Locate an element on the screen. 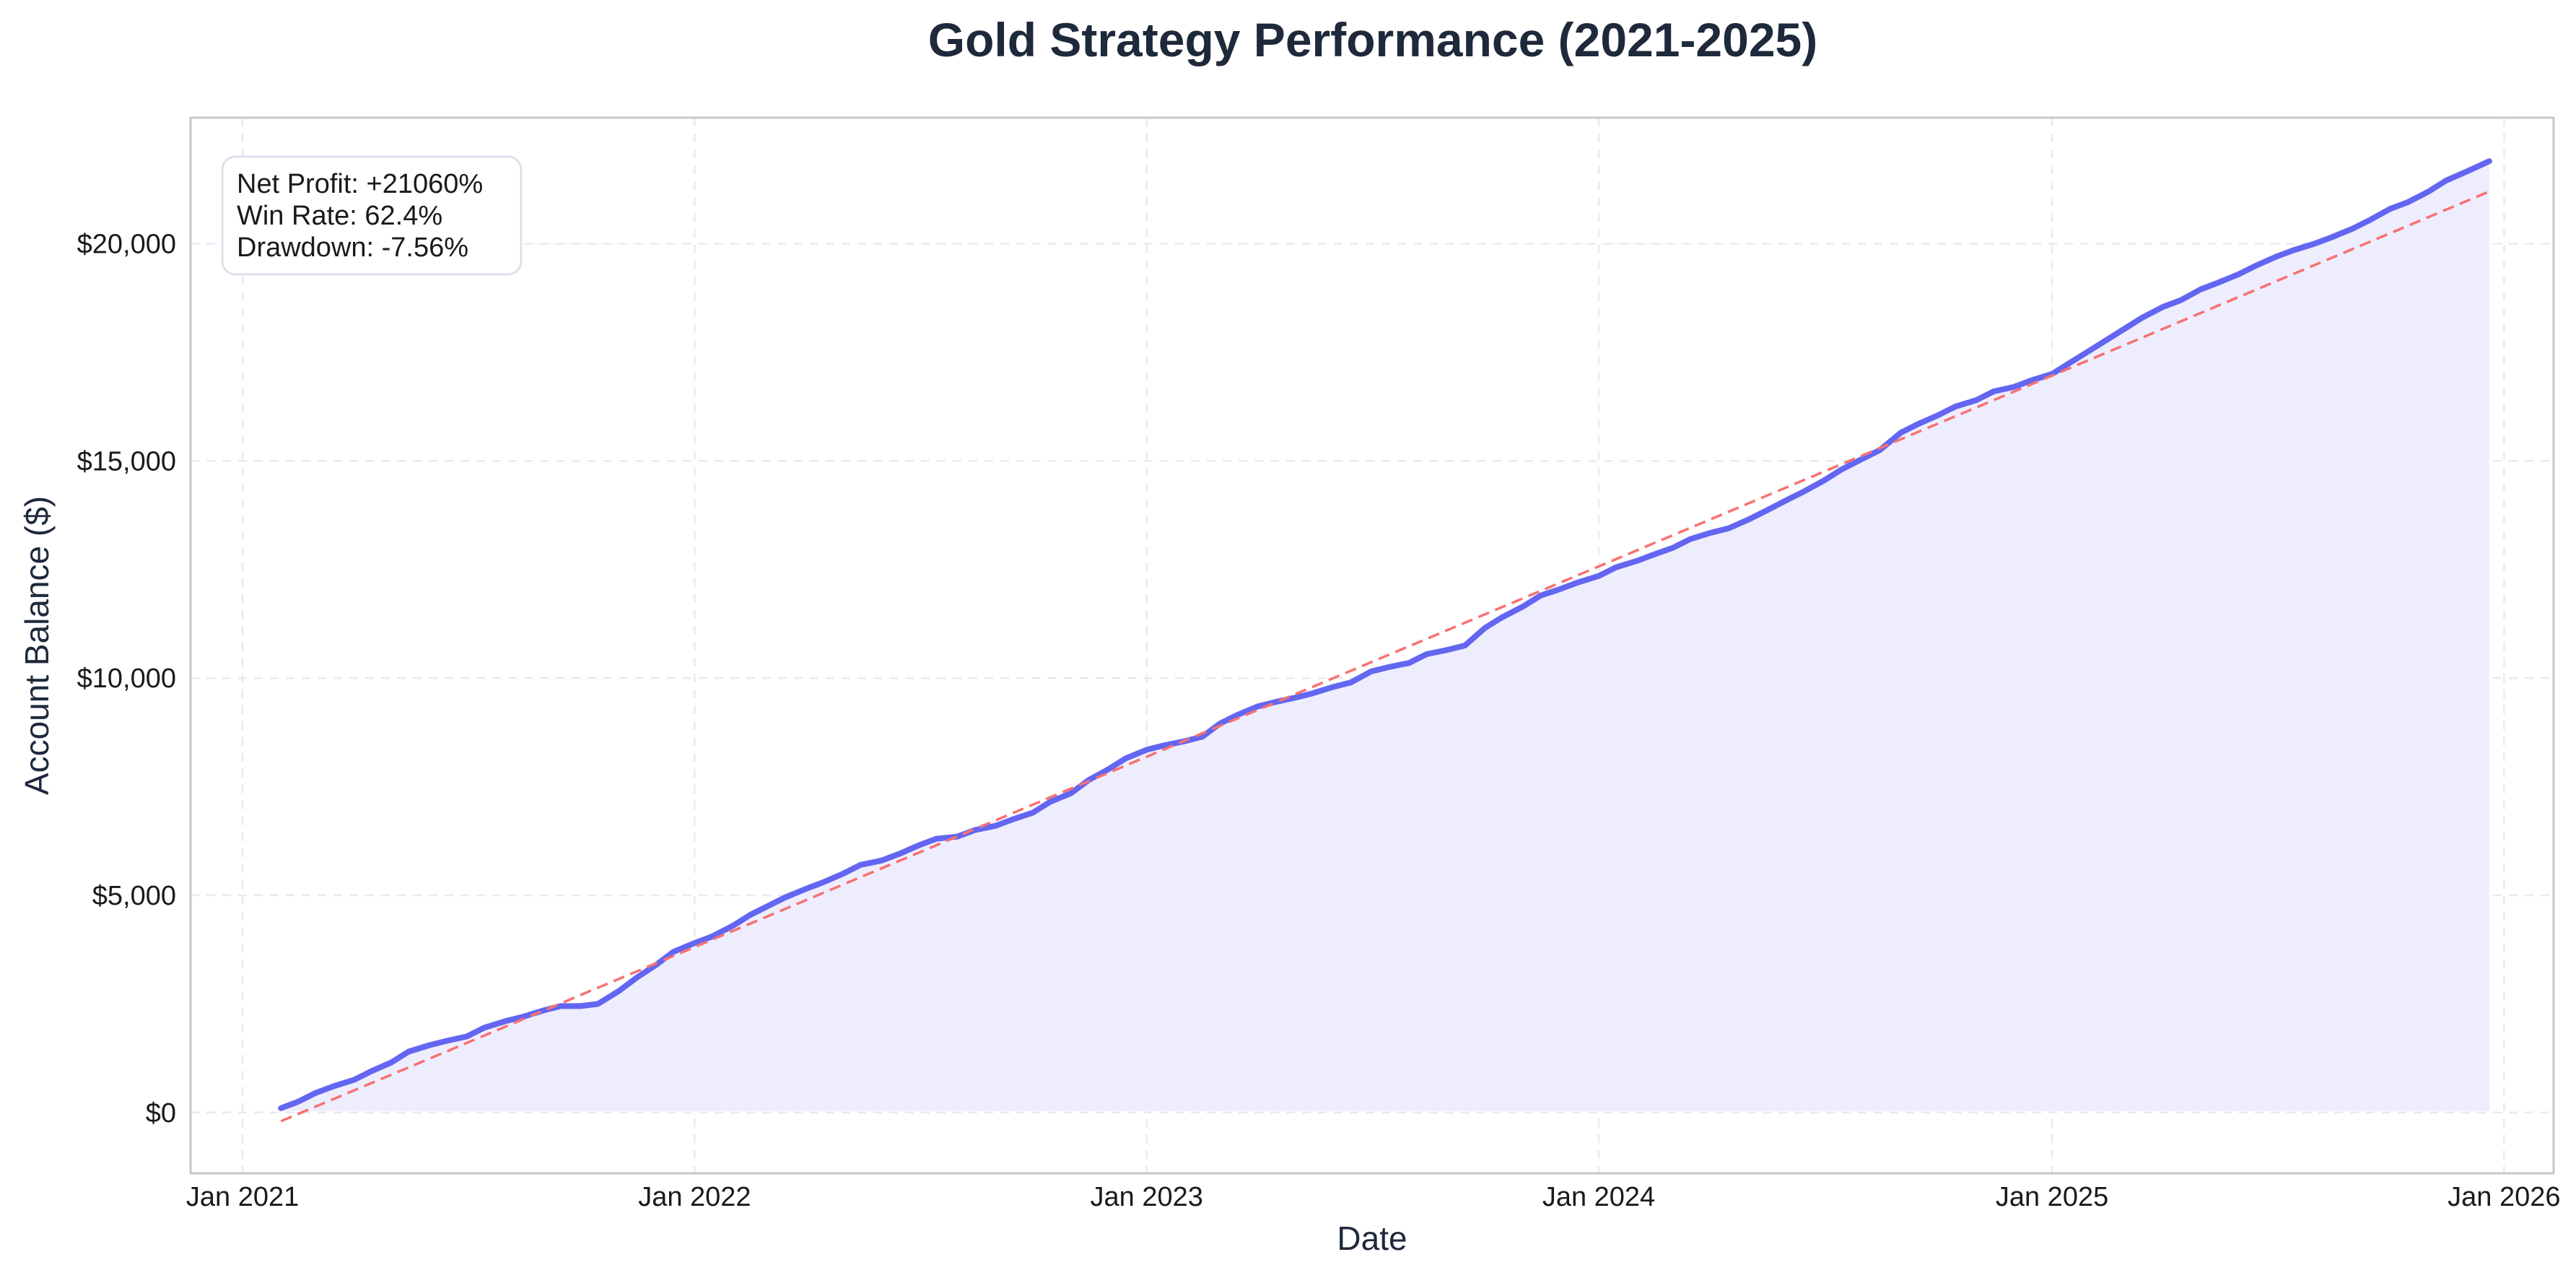 The height and width of the screenshot is (1278, 2576). x-tick-label: Jan 2024 is located at coordinates (1598, 1197).